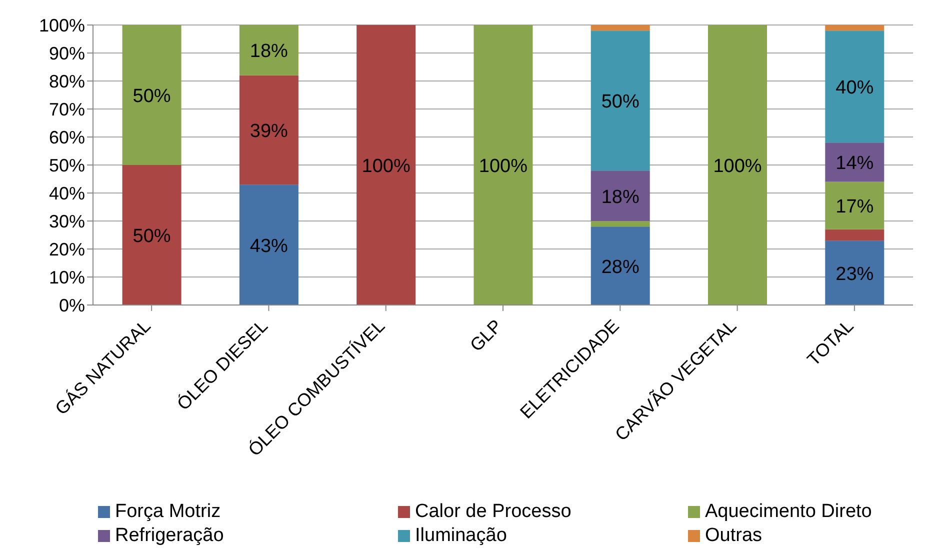  Describe the element at coordinates (788, 512) in the screenshot. I see `legend-label: Aquecimento Direto` at that location.